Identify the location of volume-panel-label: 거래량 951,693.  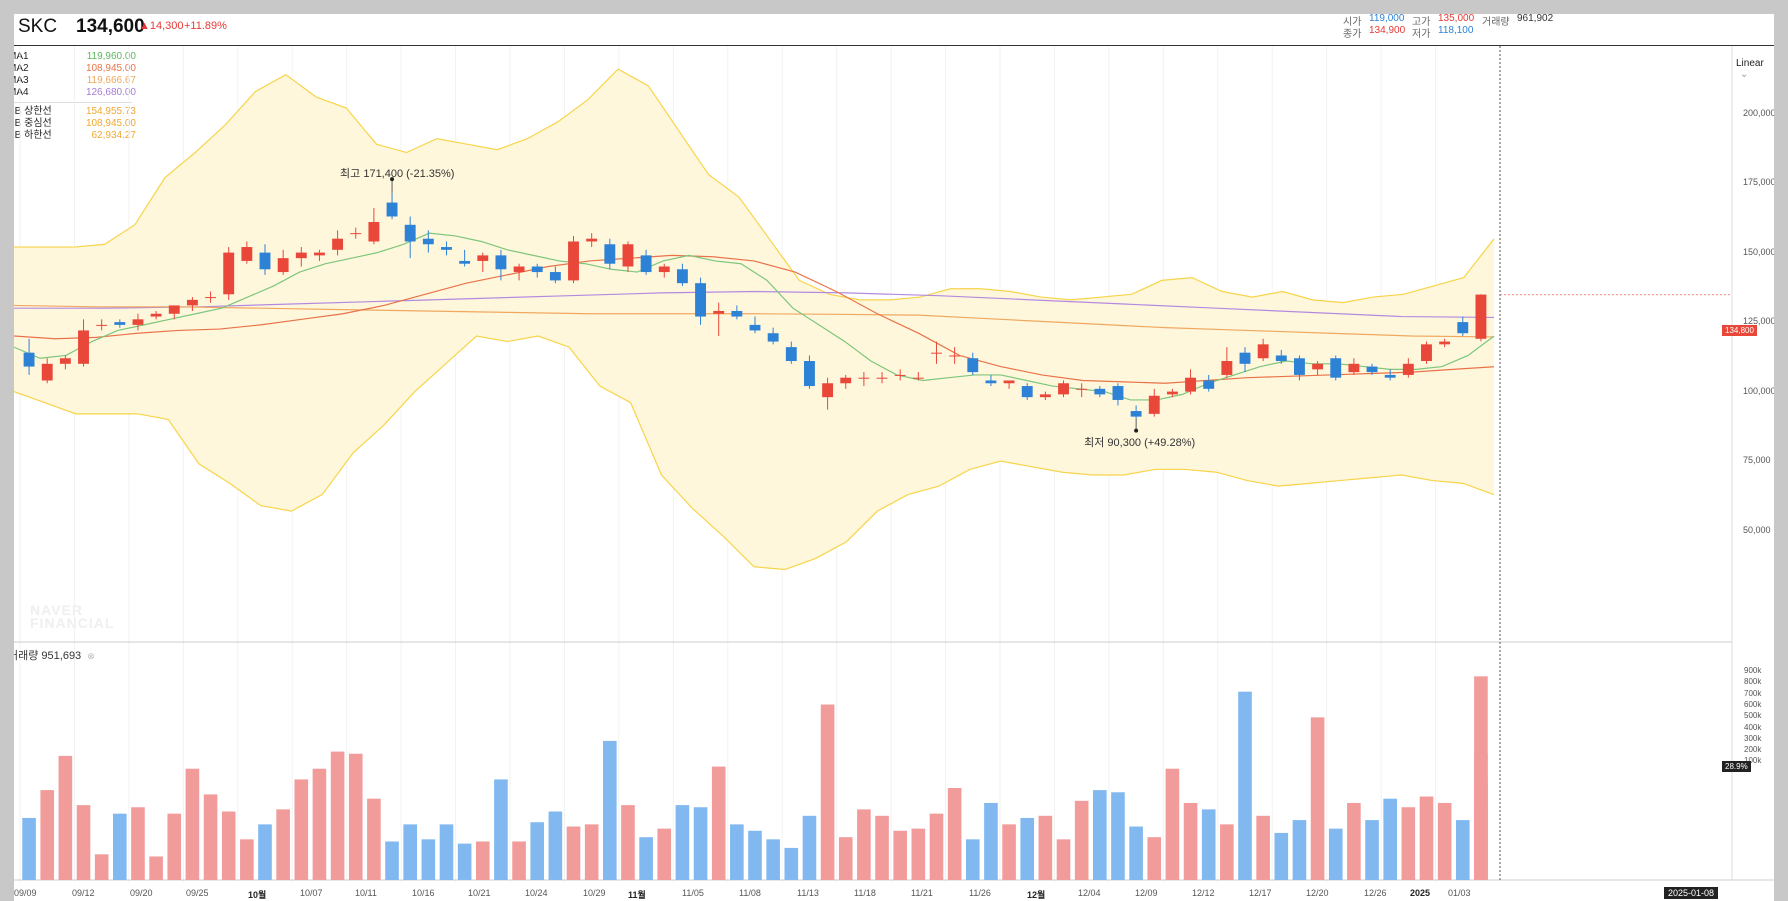
(48, 656).